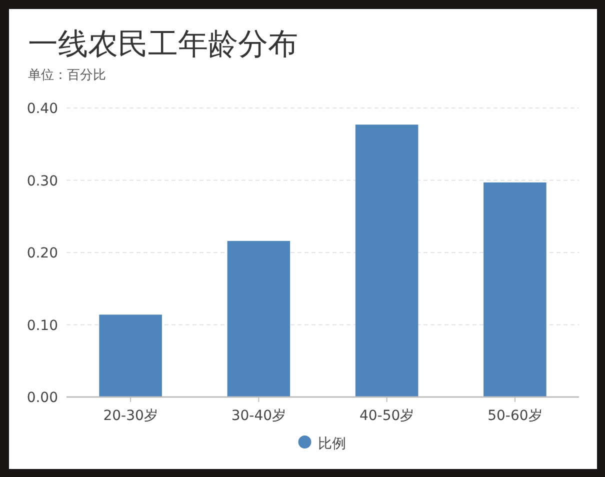 The height and width of the screenshot is (477, 605). What do you see at coordinates (67, 75) in the screenshot?
I see `chart-subtitle: 单位：百分比` at bounding box center [67, 75].